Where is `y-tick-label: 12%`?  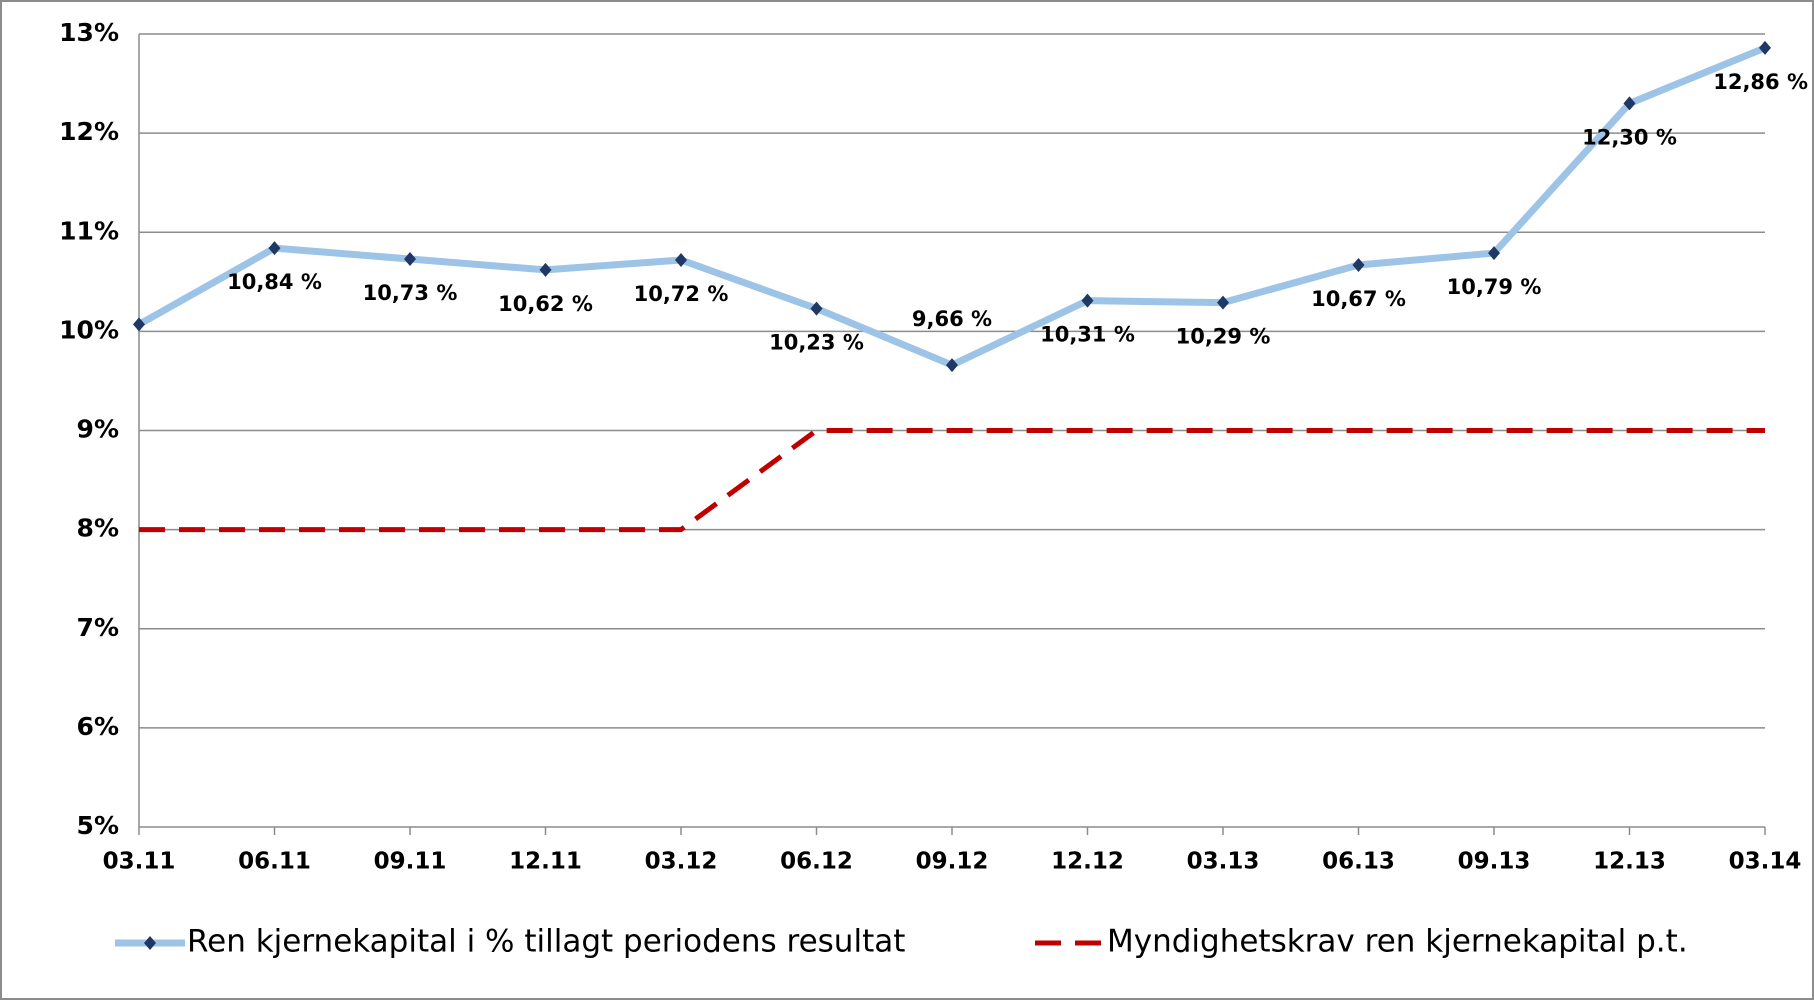 y-tick-label: 12% is located at coordinates (89, 131).